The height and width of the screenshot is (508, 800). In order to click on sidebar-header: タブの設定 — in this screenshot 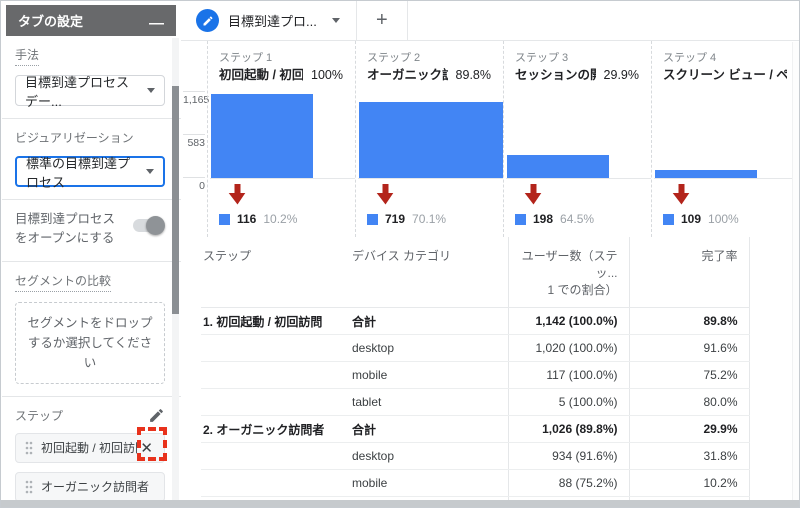, I will do `click(91, 20)`.